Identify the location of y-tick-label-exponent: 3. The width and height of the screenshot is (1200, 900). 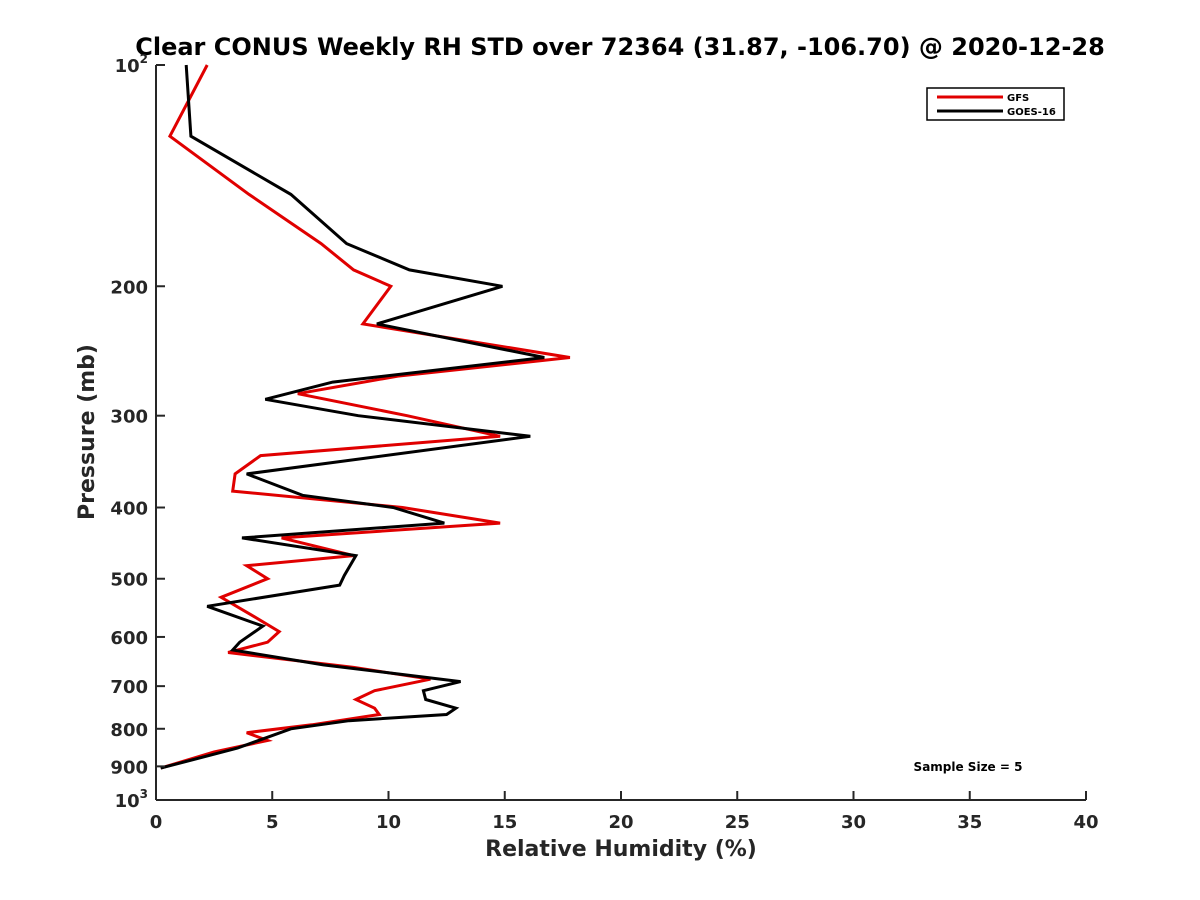
(144, 794).